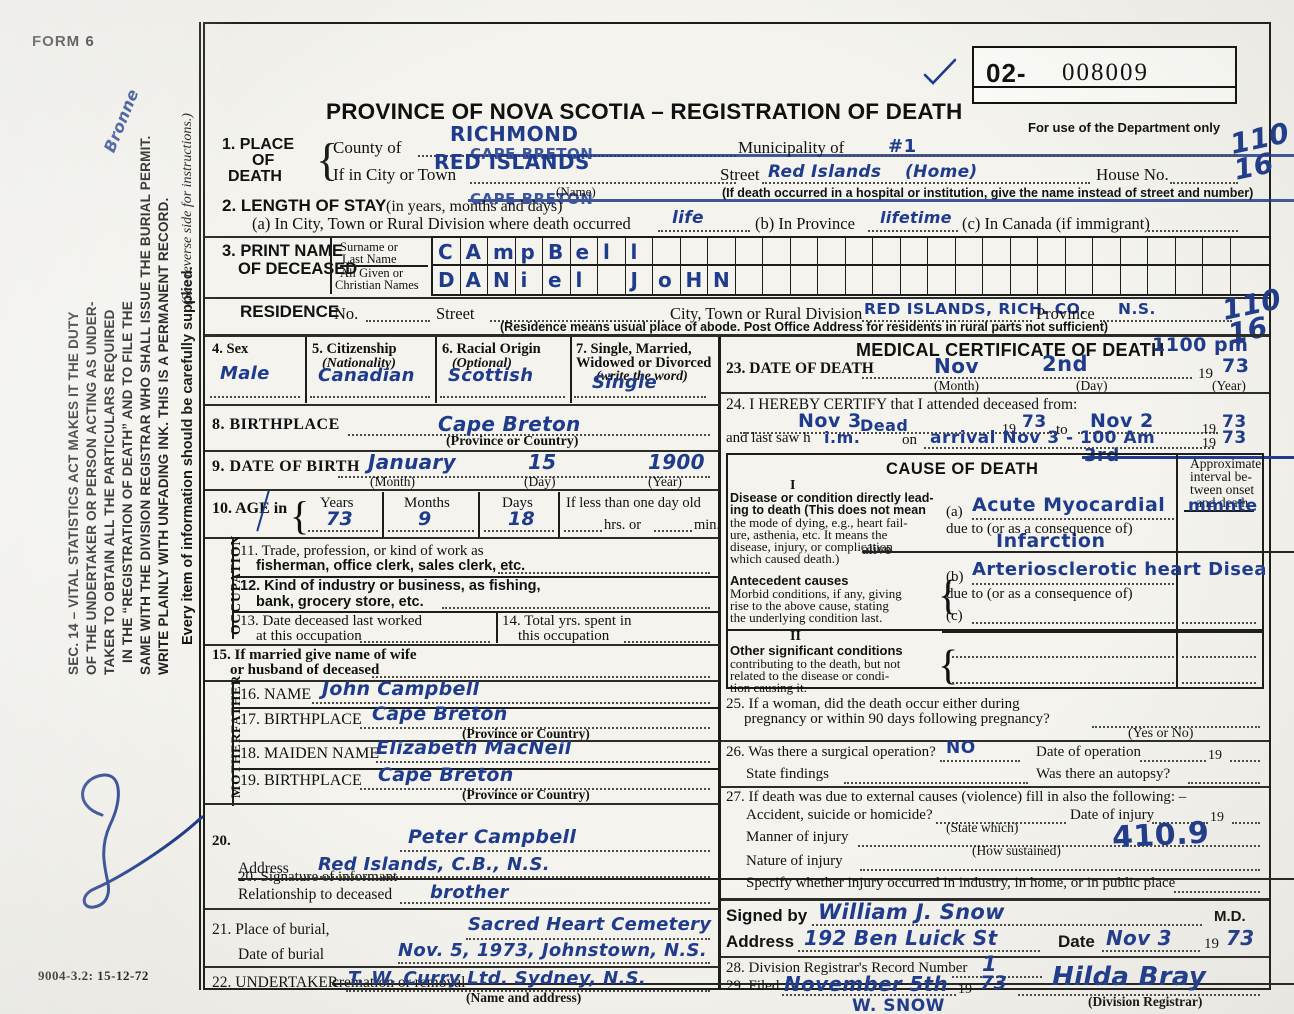 This screenshot has height=1014, width=1294. Describe the element at coordinates (1209, 443) in the screenshot. I see `q24-lastsaw-year-prefix: 19` at that location.